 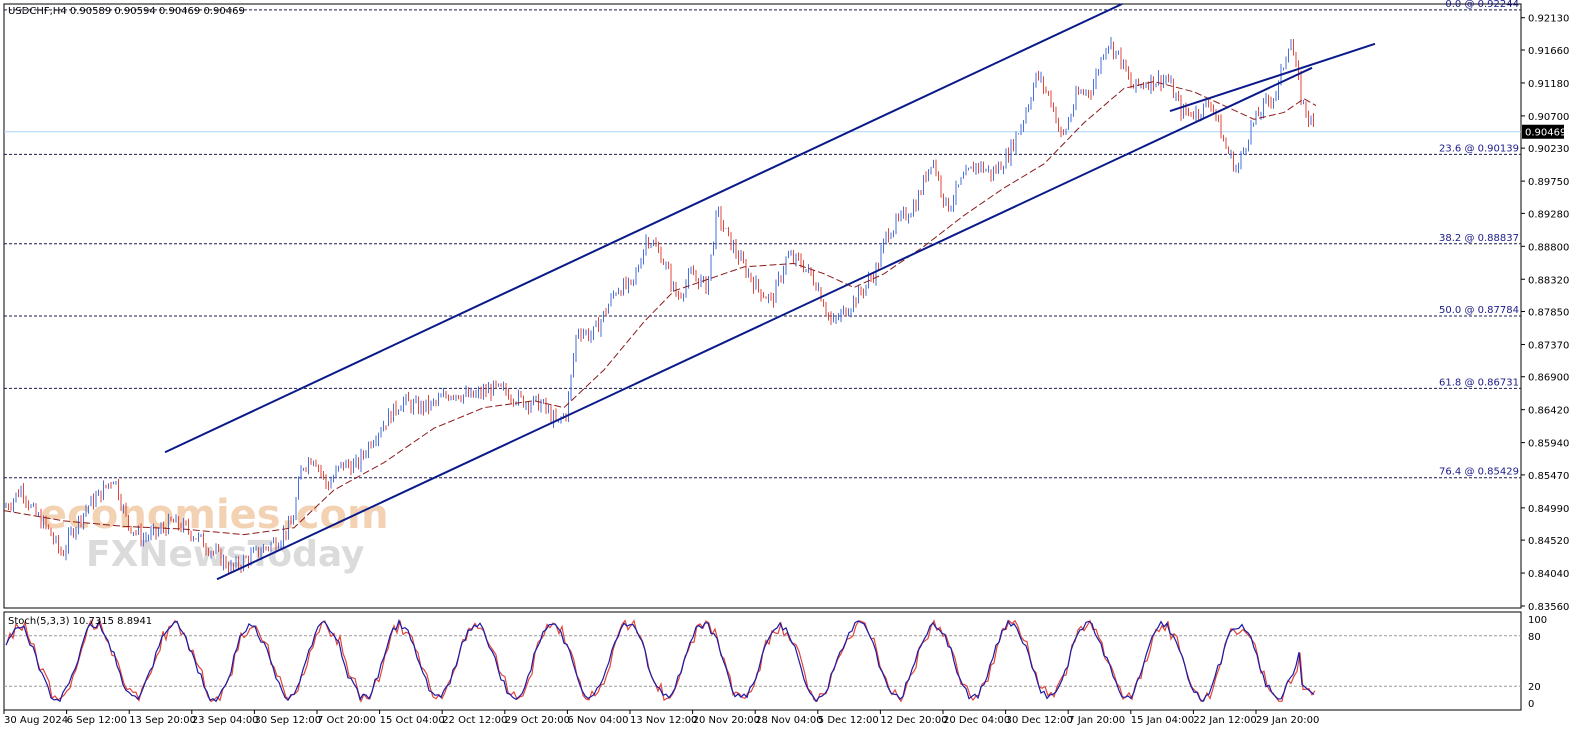 What do you see at coordinates (1534, 687) in the screenshot?
I see `stoch-level-label: 20` at bounding box center [1534, 687].